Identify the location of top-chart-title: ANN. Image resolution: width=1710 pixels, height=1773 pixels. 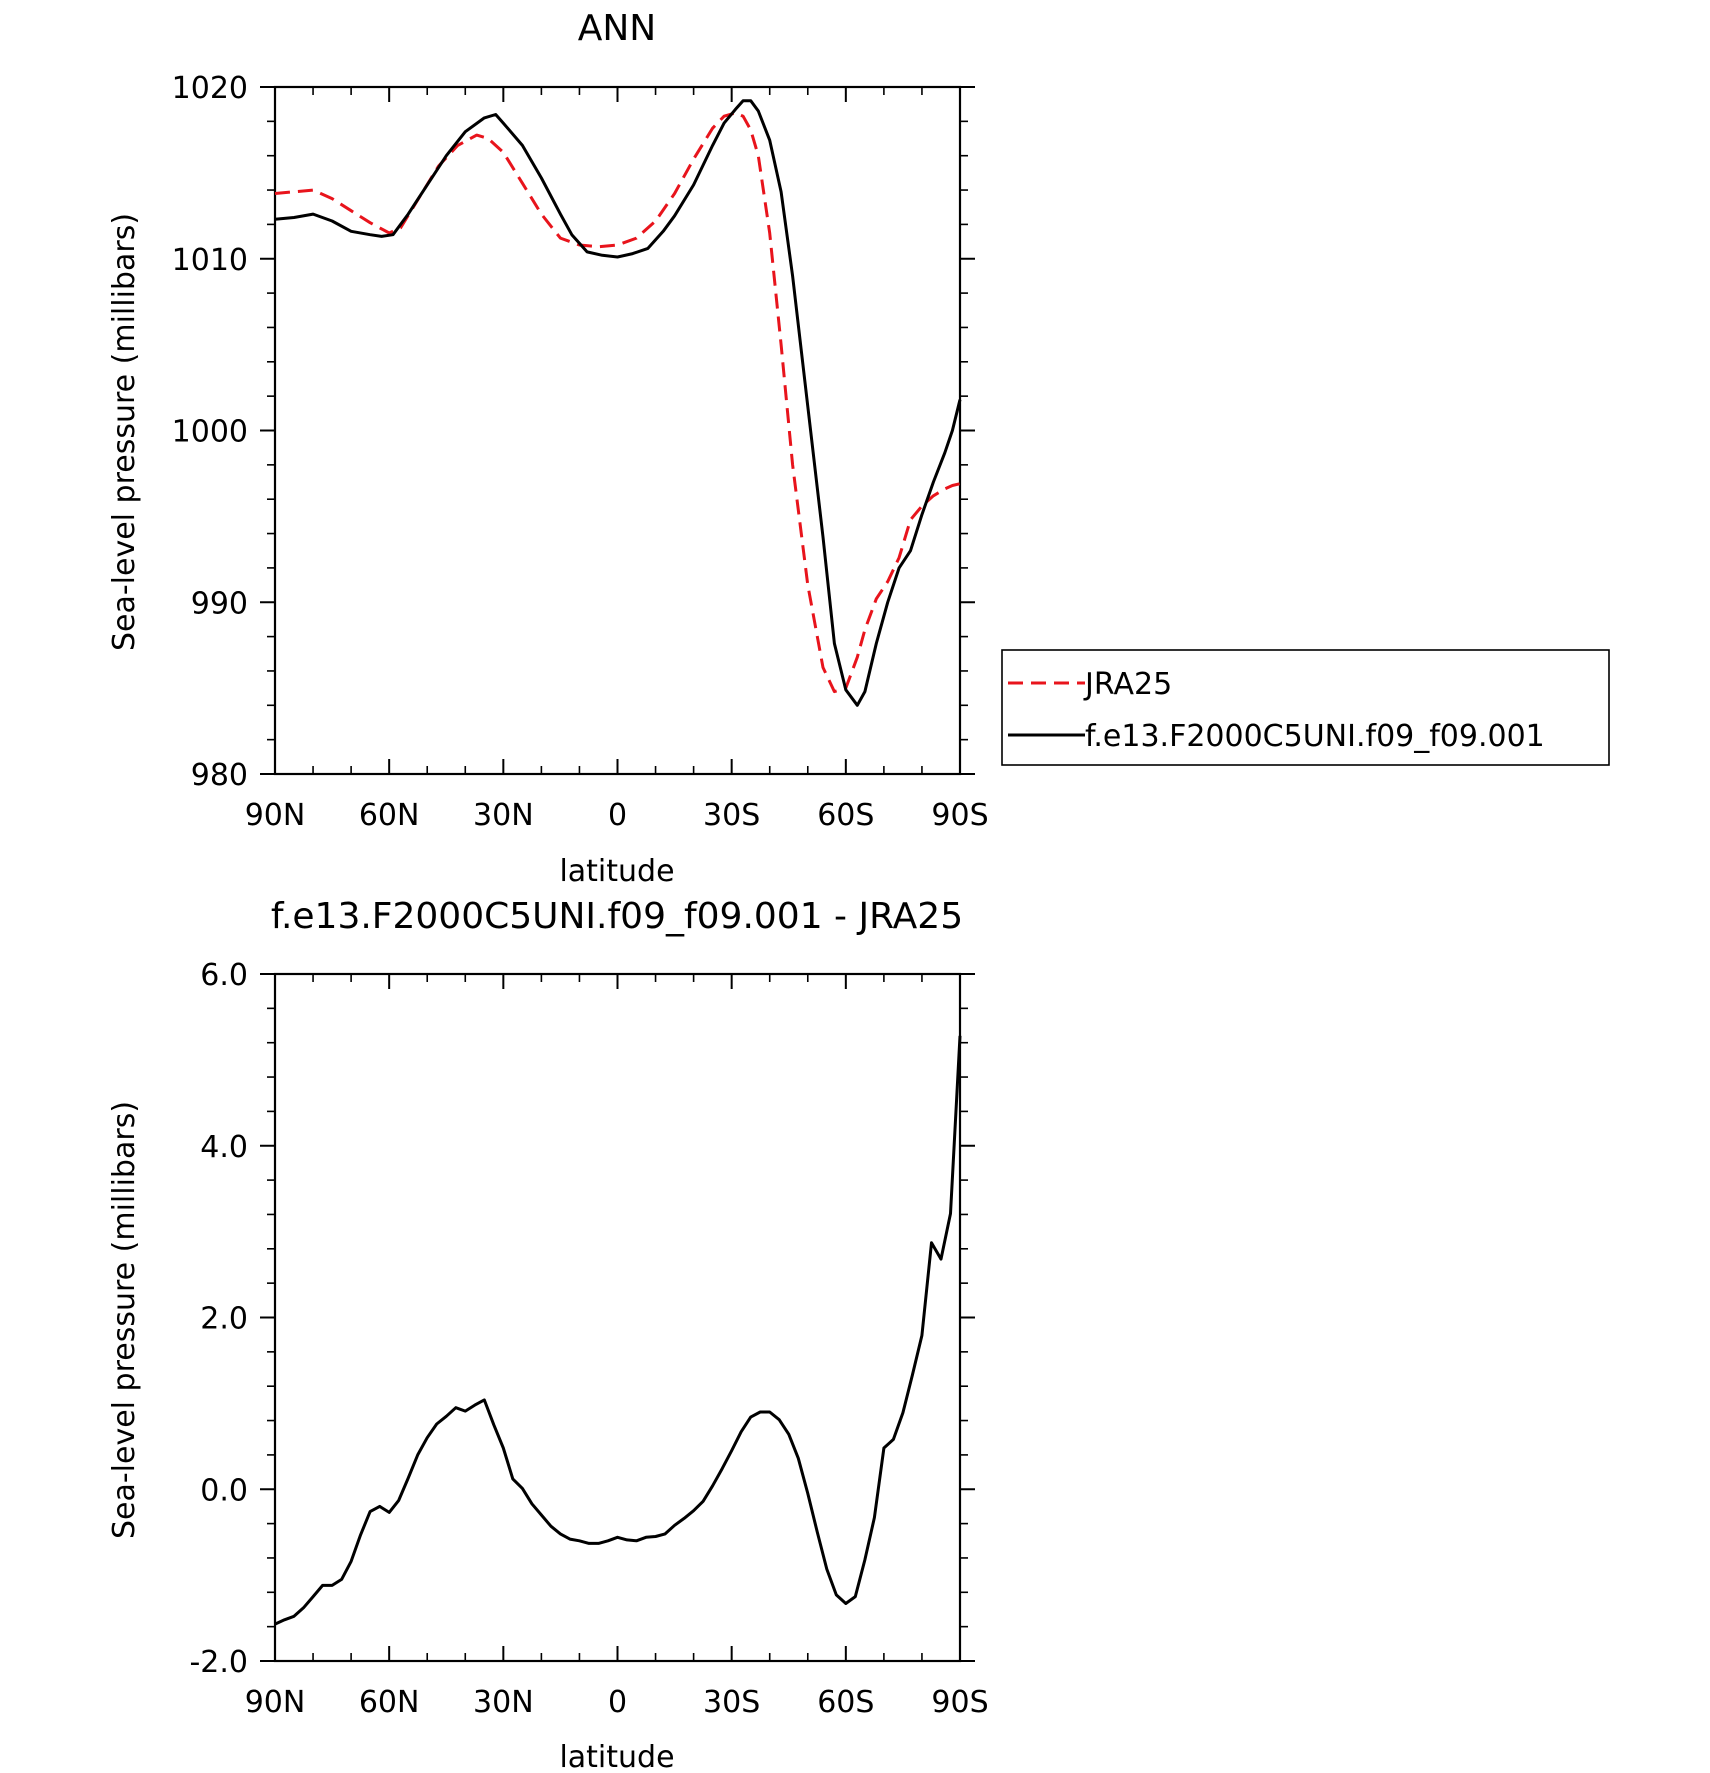
(617, 28).